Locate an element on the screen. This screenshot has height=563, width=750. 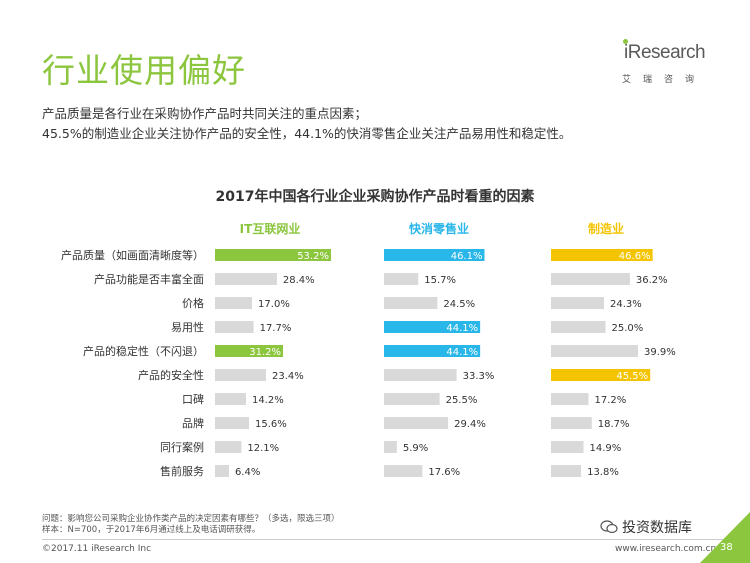
data-label: 15.7% is located at coordinates (440, 280).